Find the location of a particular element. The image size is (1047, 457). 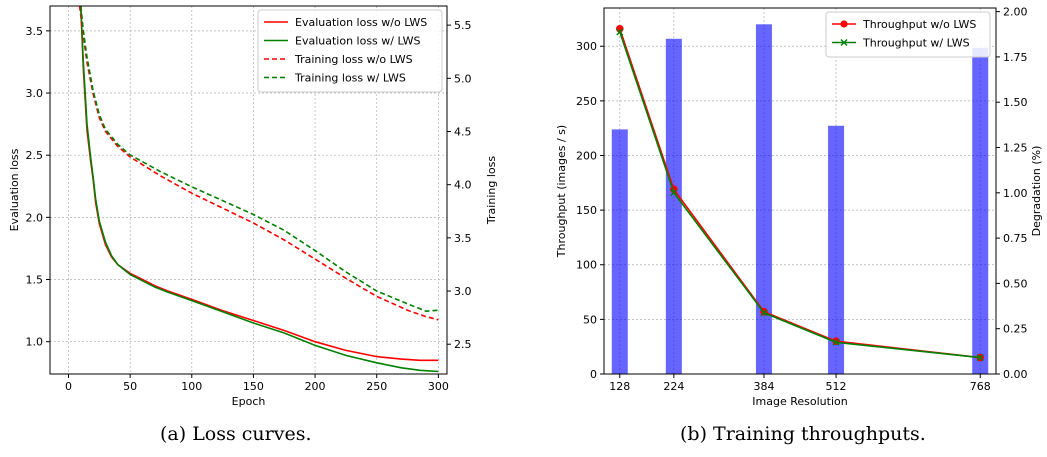

y2-tick-label: 4.0 is located at coordinates (463, 185).